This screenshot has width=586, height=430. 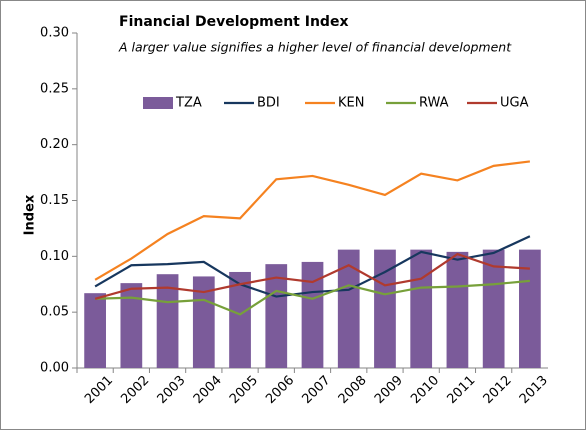 What do you see at coordinates (54, 200) in the screenshot?
I see `y-tick-label: 0.15` at bounding box center [54, 200].